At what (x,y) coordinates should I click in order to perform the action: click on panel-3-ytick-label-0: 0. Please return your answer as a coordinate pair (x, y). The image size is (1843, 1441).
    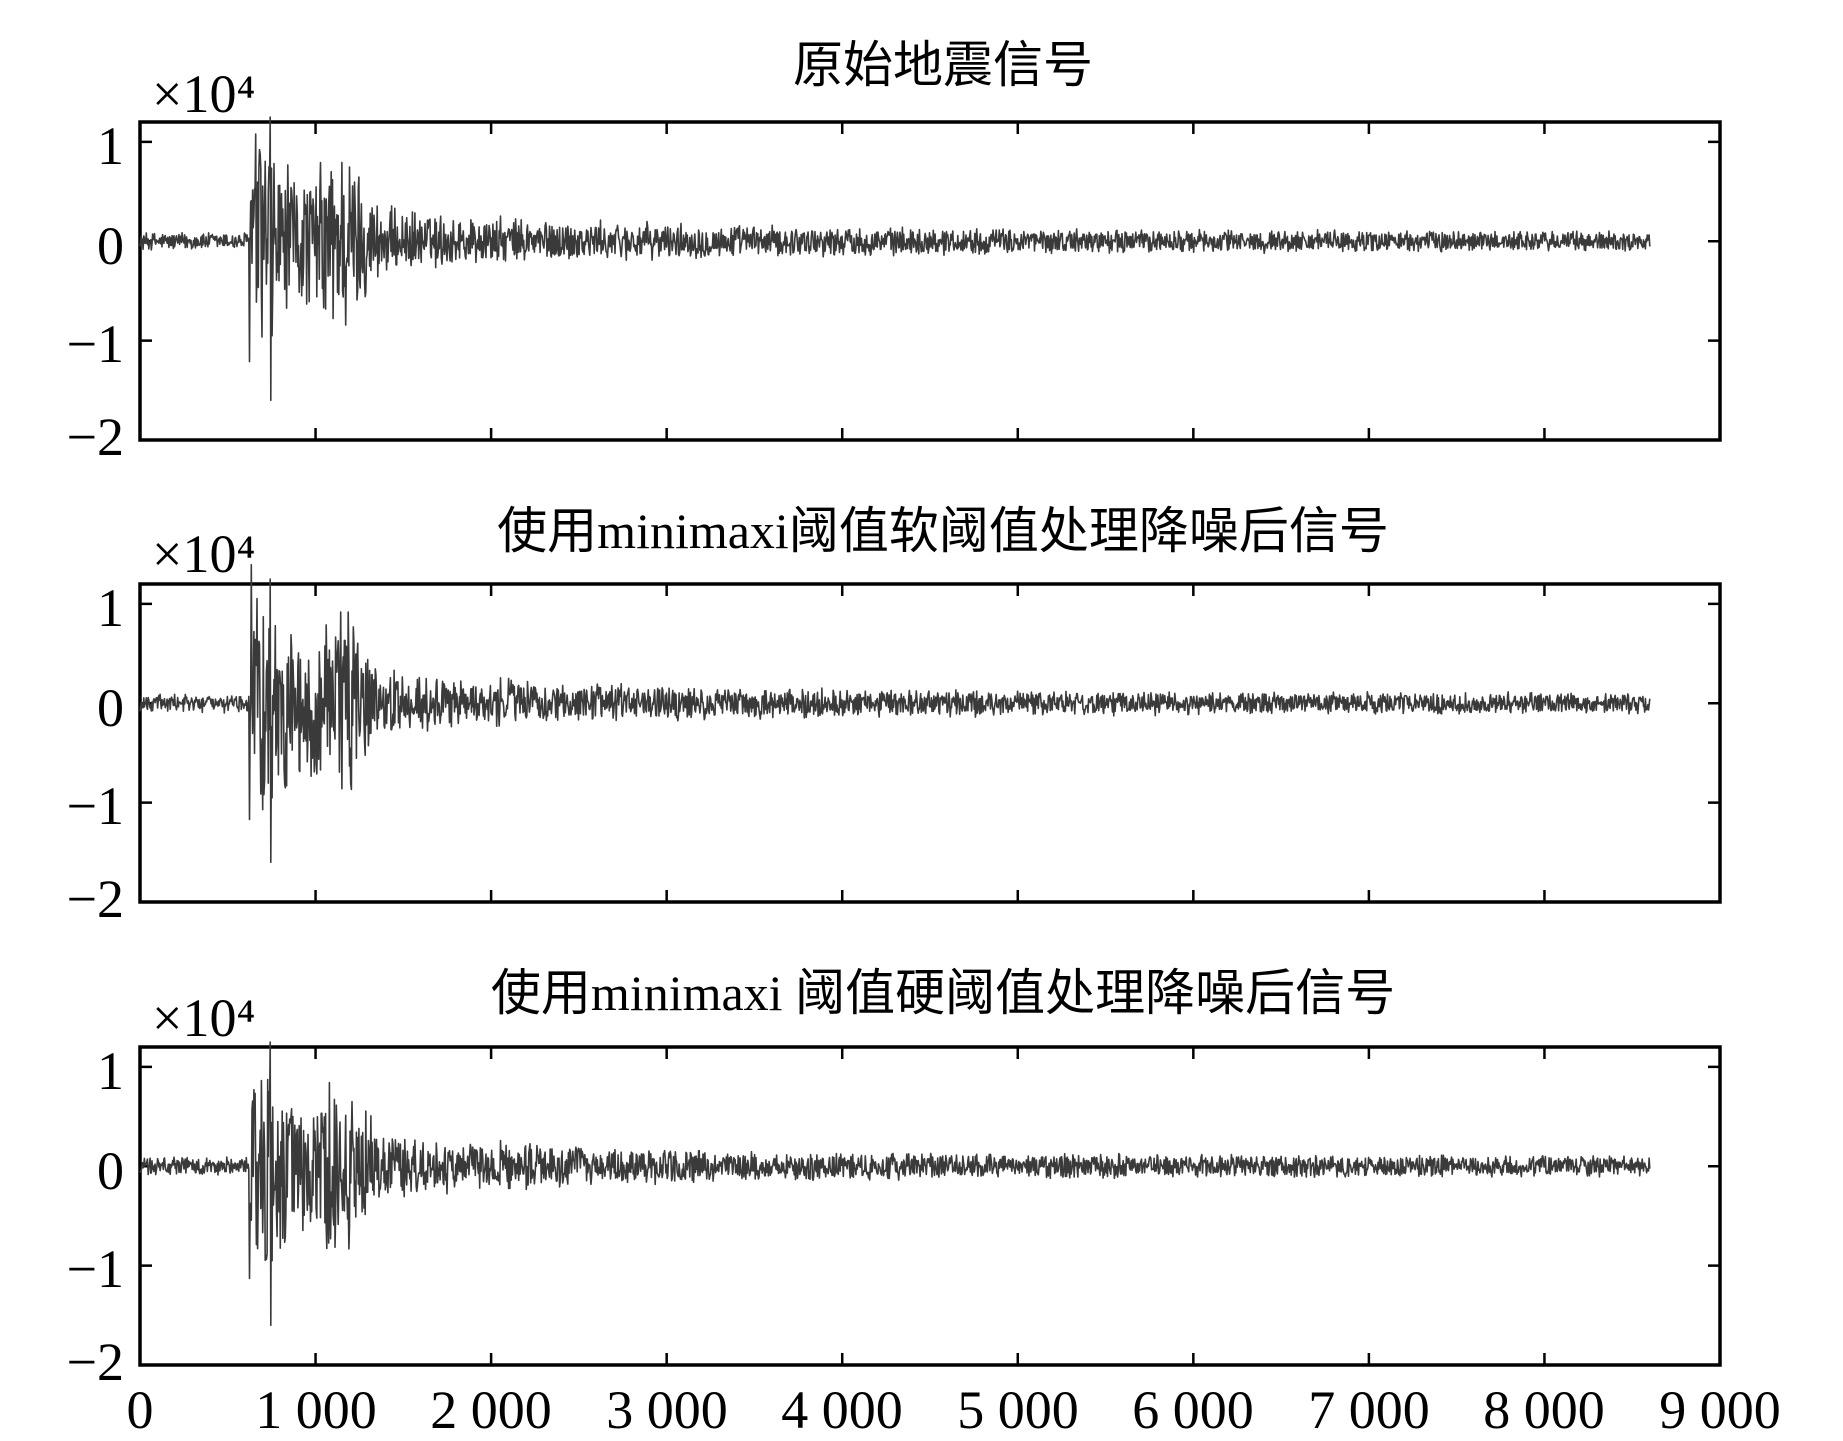
    Looking at the image, I should click on (110, 1171).